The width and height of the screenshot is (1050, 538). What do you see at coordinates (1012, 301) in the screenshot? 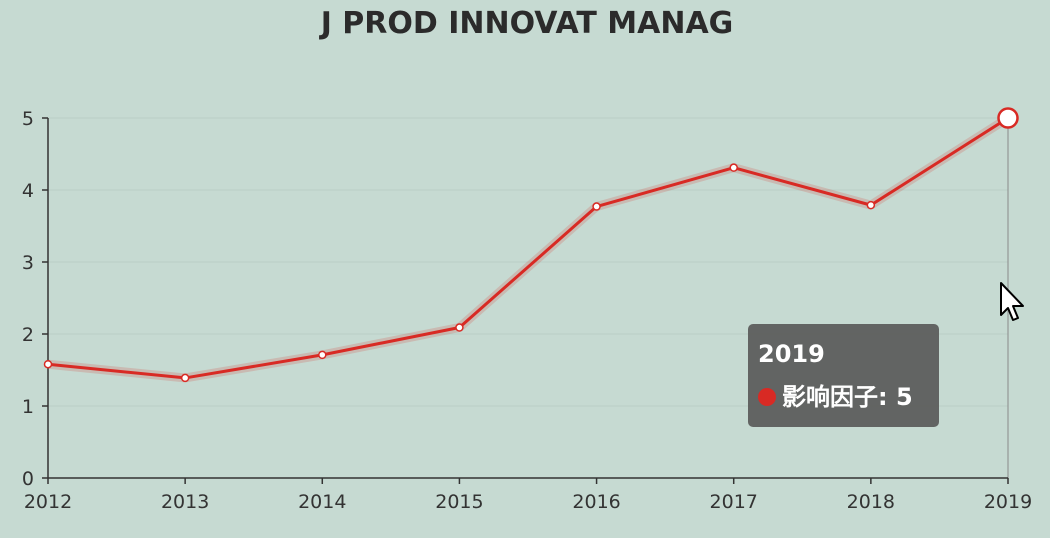
I see `mouse-cursor-icon` at bounding box center [1012, 301].